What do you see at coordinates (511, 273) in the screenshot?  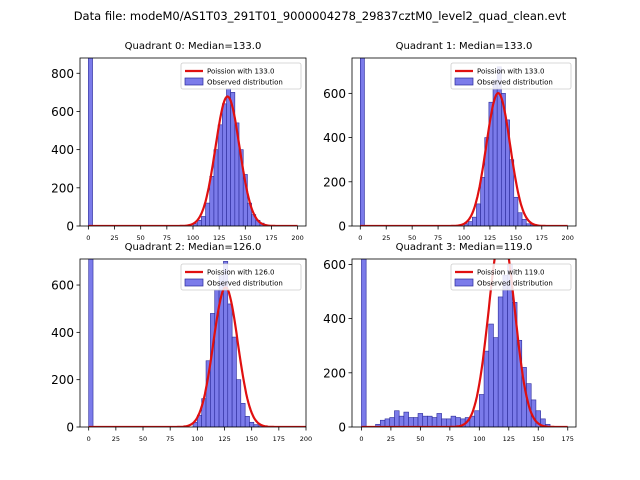 I see `legend-poisson-label: Poission with 119.0` at bounding box center [511, 273].